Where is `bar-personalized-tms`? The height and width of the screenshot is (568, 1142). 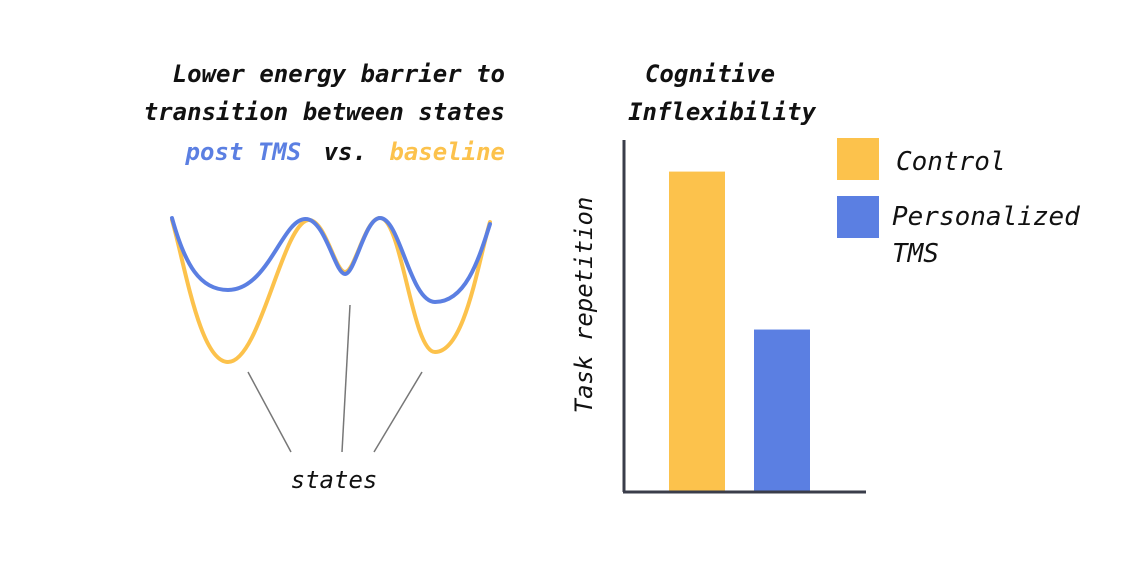 bar-personalized-tms is located at coordinates (782, 410).